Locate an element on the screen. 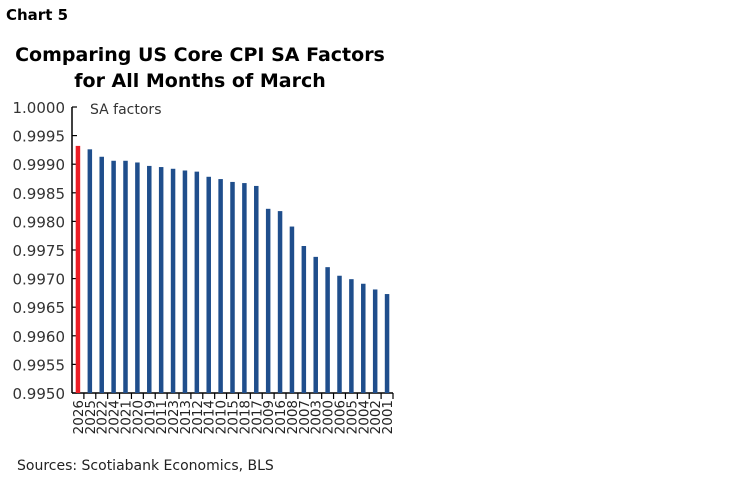 The image size is (748, 483). bar-2017 is located at coordinates (256, 289).